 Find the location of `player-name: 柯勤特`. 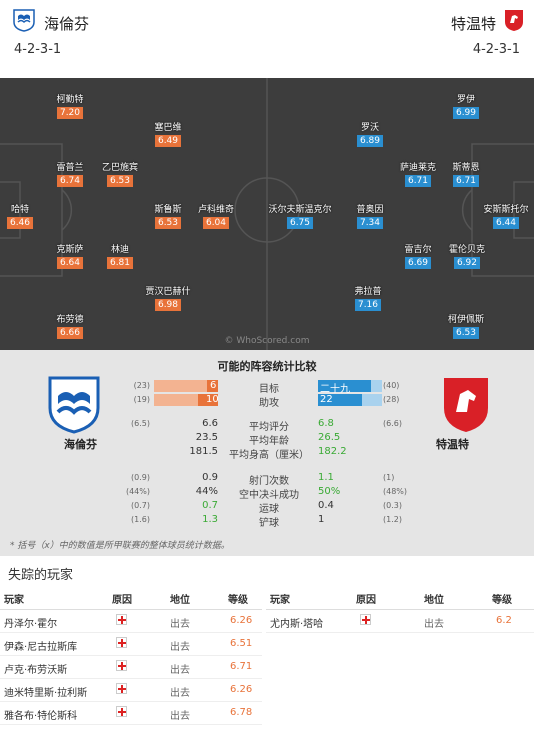

player-name: 柯勤特 is located at coordinates (70, 100).